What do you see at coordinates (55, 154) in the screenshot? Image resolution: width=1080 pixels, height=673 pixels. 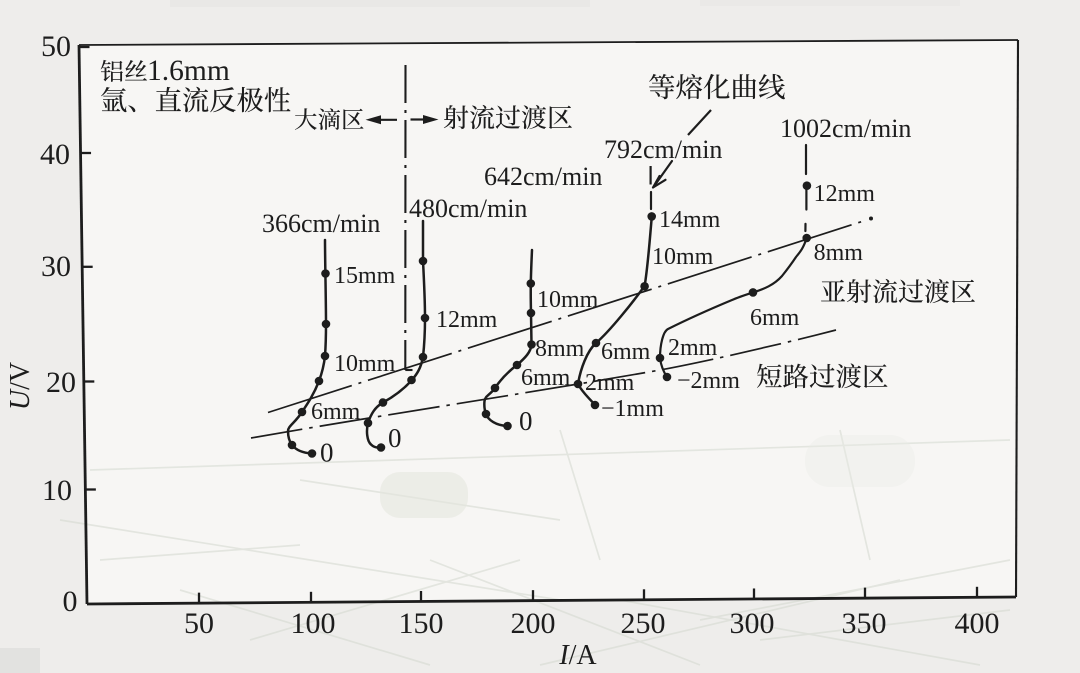 I see `svg-text: 40` at bounding box center [55, 154].